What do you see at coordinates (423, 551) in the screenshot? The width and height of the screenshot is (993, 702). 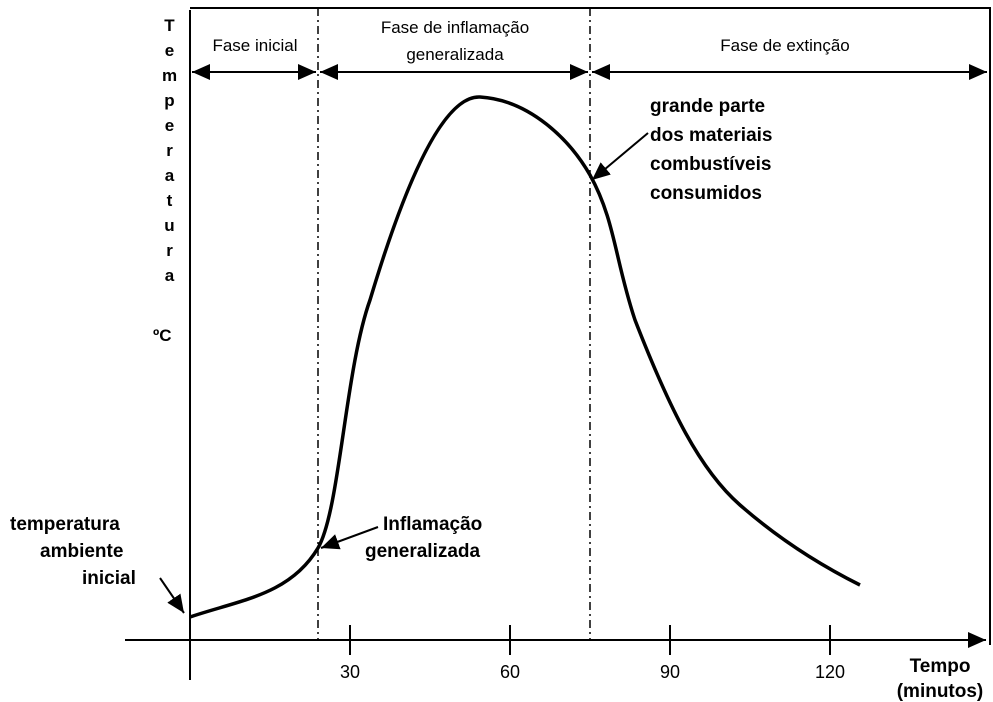 I see `annotation: generalizada` at bounding box center [423, 551].